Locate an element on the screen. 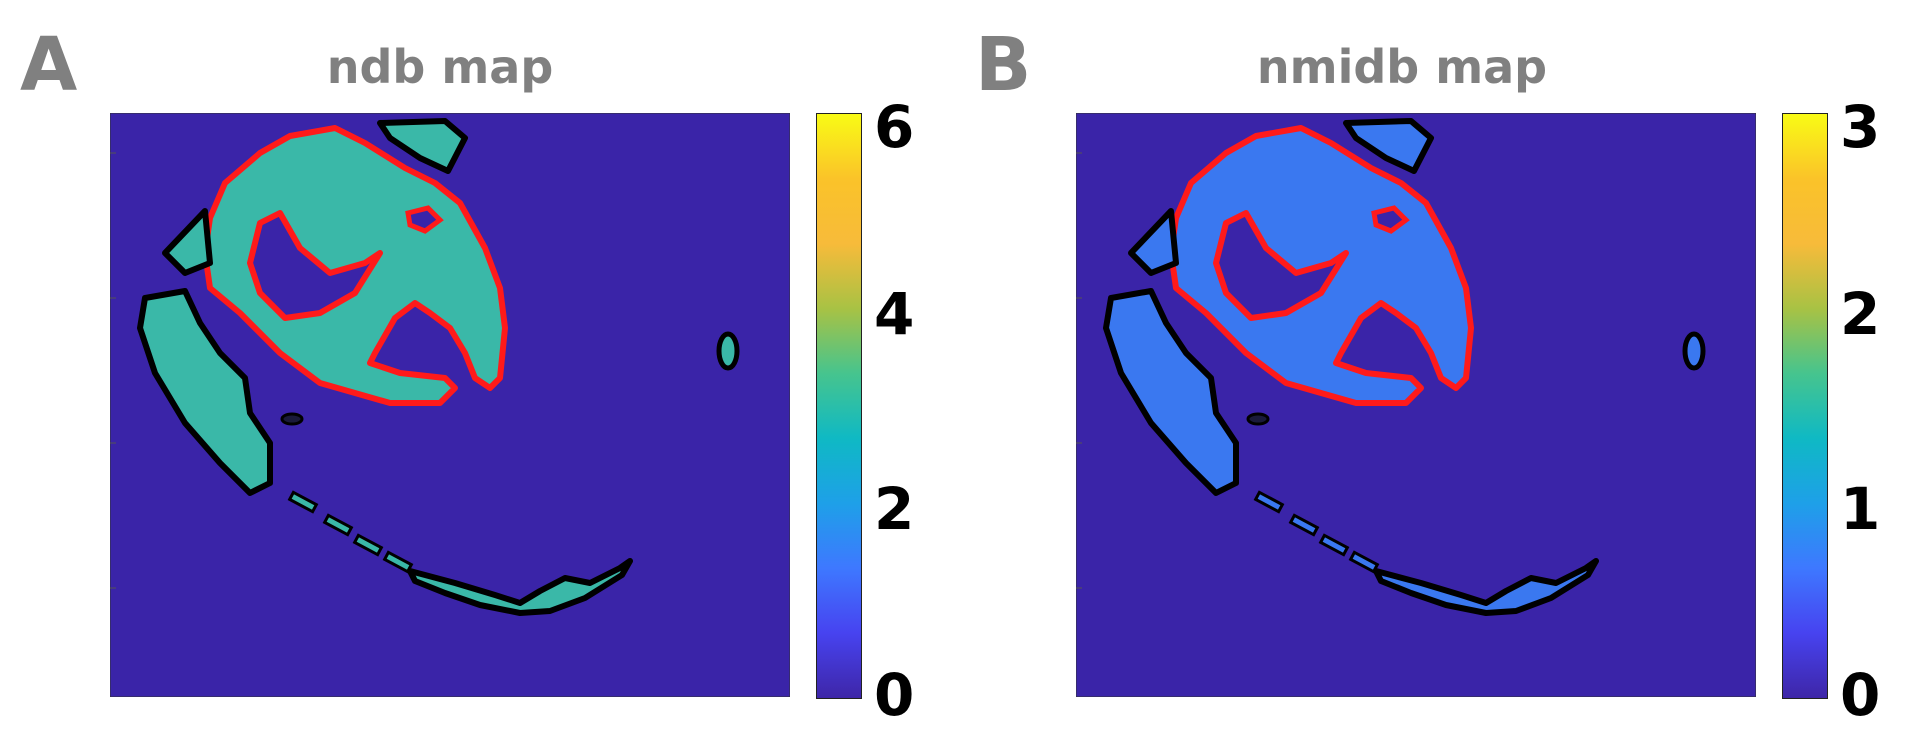 The height and width of the screenshot is (756, 1920). map-a-left-triangle is located at coordinates (187, 242).